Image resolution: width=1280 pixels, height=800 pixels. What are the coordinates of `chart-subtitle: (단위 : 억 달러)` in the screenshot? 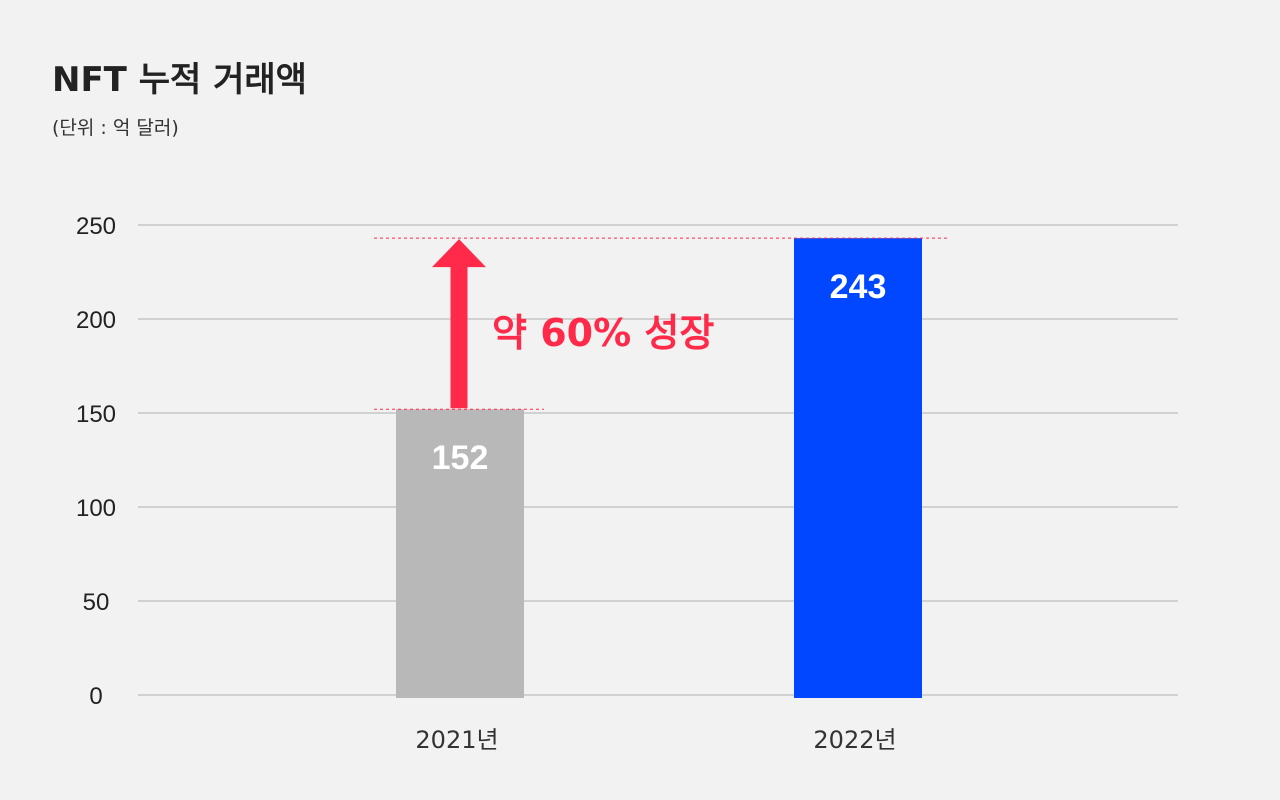 It's located at (115, 128).